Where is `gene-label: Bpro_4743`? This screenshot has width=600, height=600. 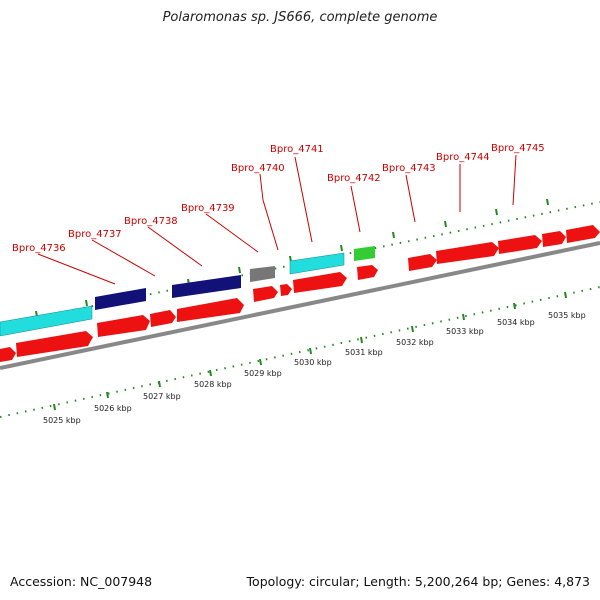
gene-label: Bpro_4743 is located at coordinates (409, 168).